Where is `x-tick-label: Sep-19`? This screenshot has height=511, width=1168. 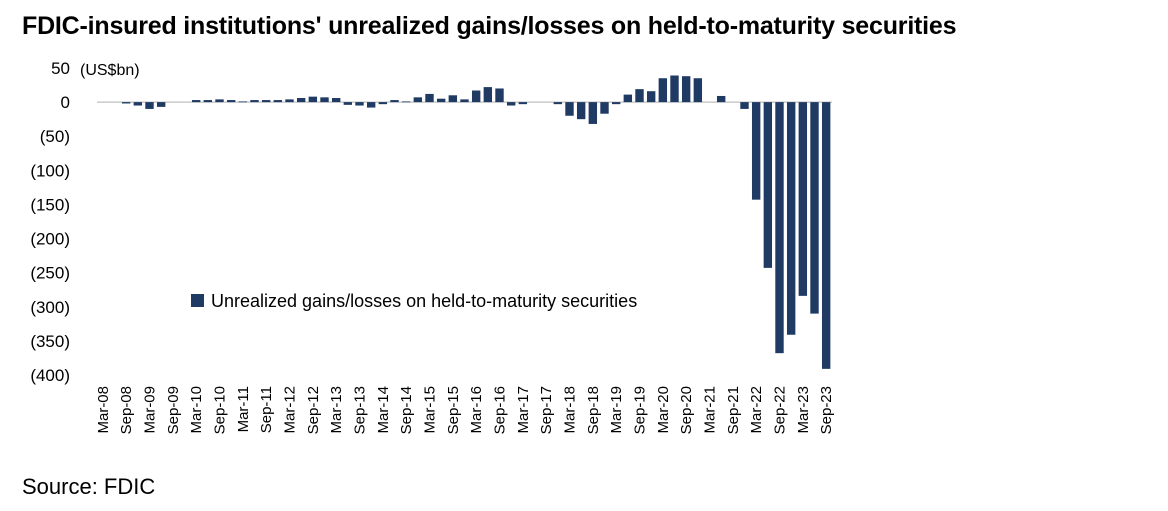
x-tick-label: Sep-19 is located at coordinates (640, 410).